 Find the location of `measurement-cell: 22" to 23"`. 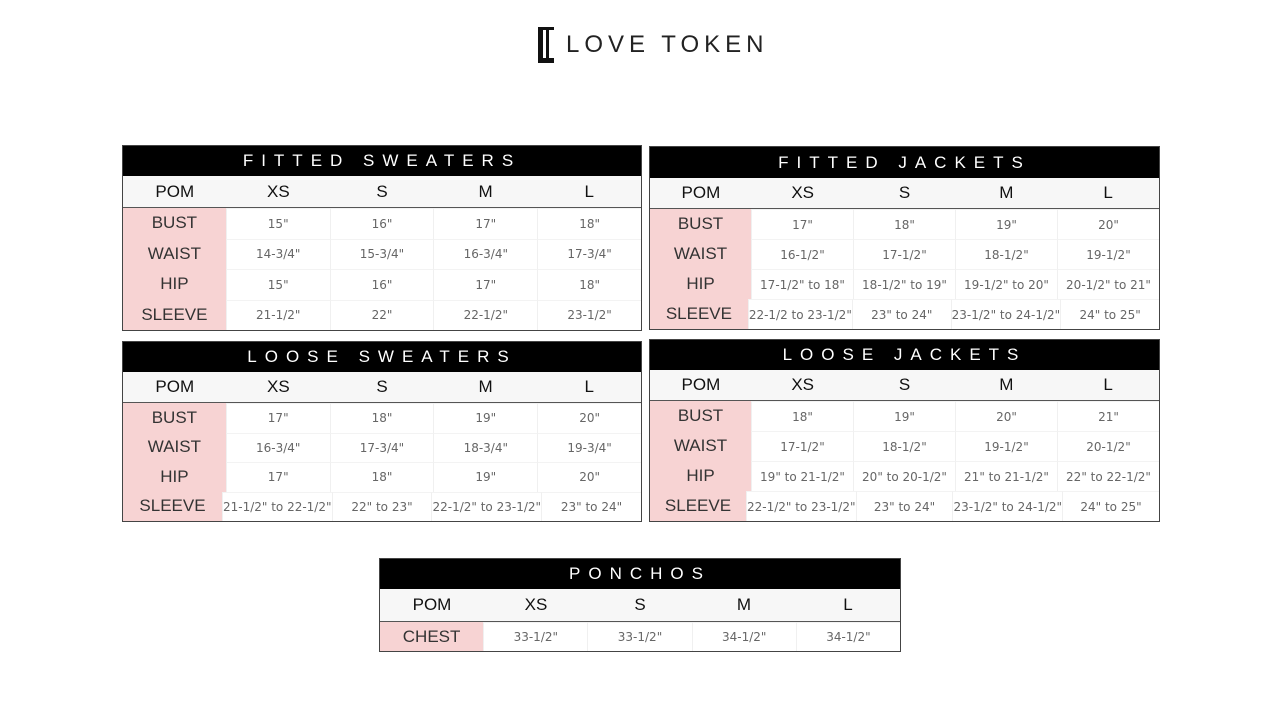

measurement-cell: 22" to 23" is located at coordinates (381, 506).